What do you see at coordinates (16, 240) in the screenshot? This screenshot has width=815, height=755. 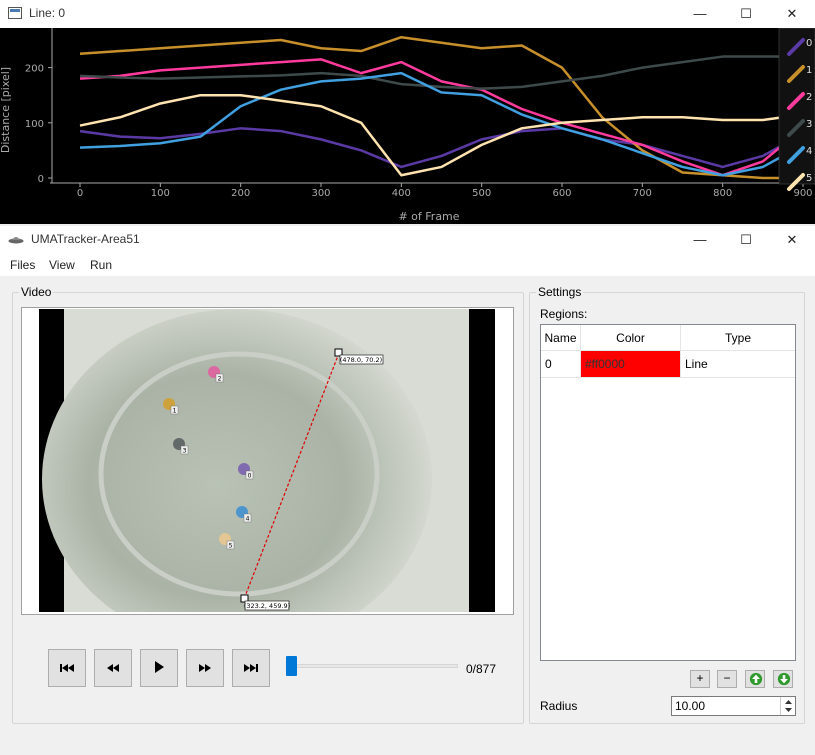 I see `ufo-icon` at bounding box center [16, 240].